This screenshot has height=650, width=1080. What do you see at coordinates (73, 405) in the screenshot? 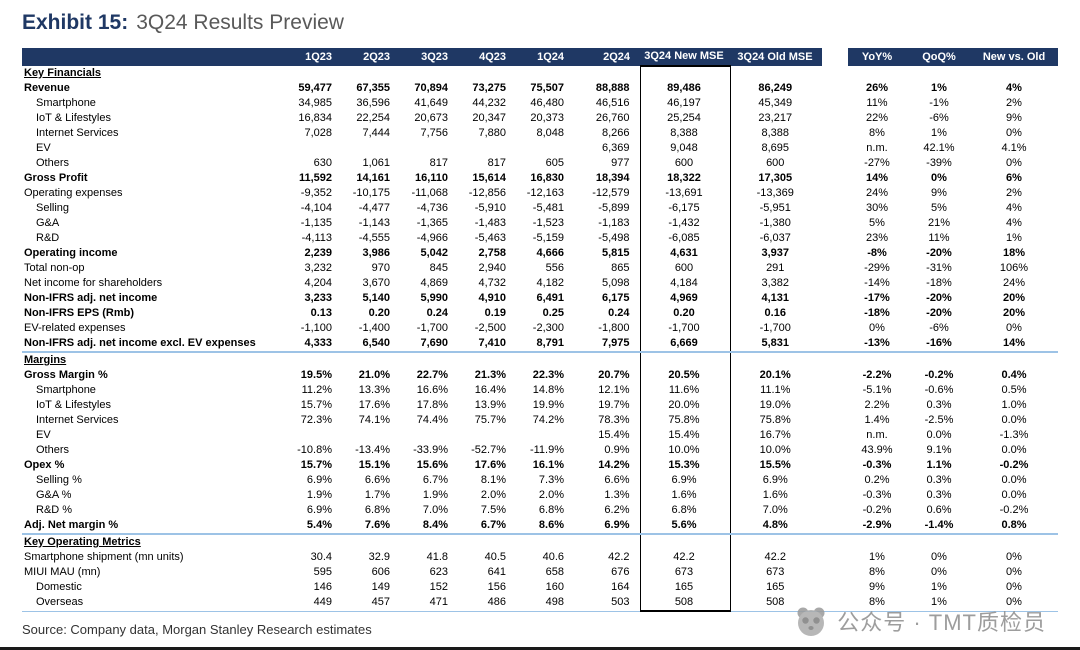
I see `row-label: IoT & Lifestyles` at bounding box center [73, 405].